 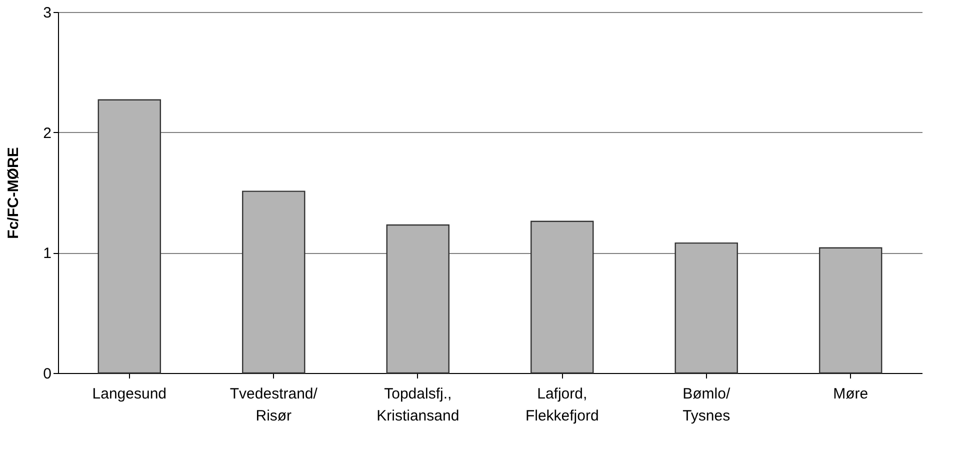 What do you see at coordinates (562, 405) in the screenshot?
I see `x-tick-label: Lafjord, Flekkefjord` at bounding box center [562, 405].